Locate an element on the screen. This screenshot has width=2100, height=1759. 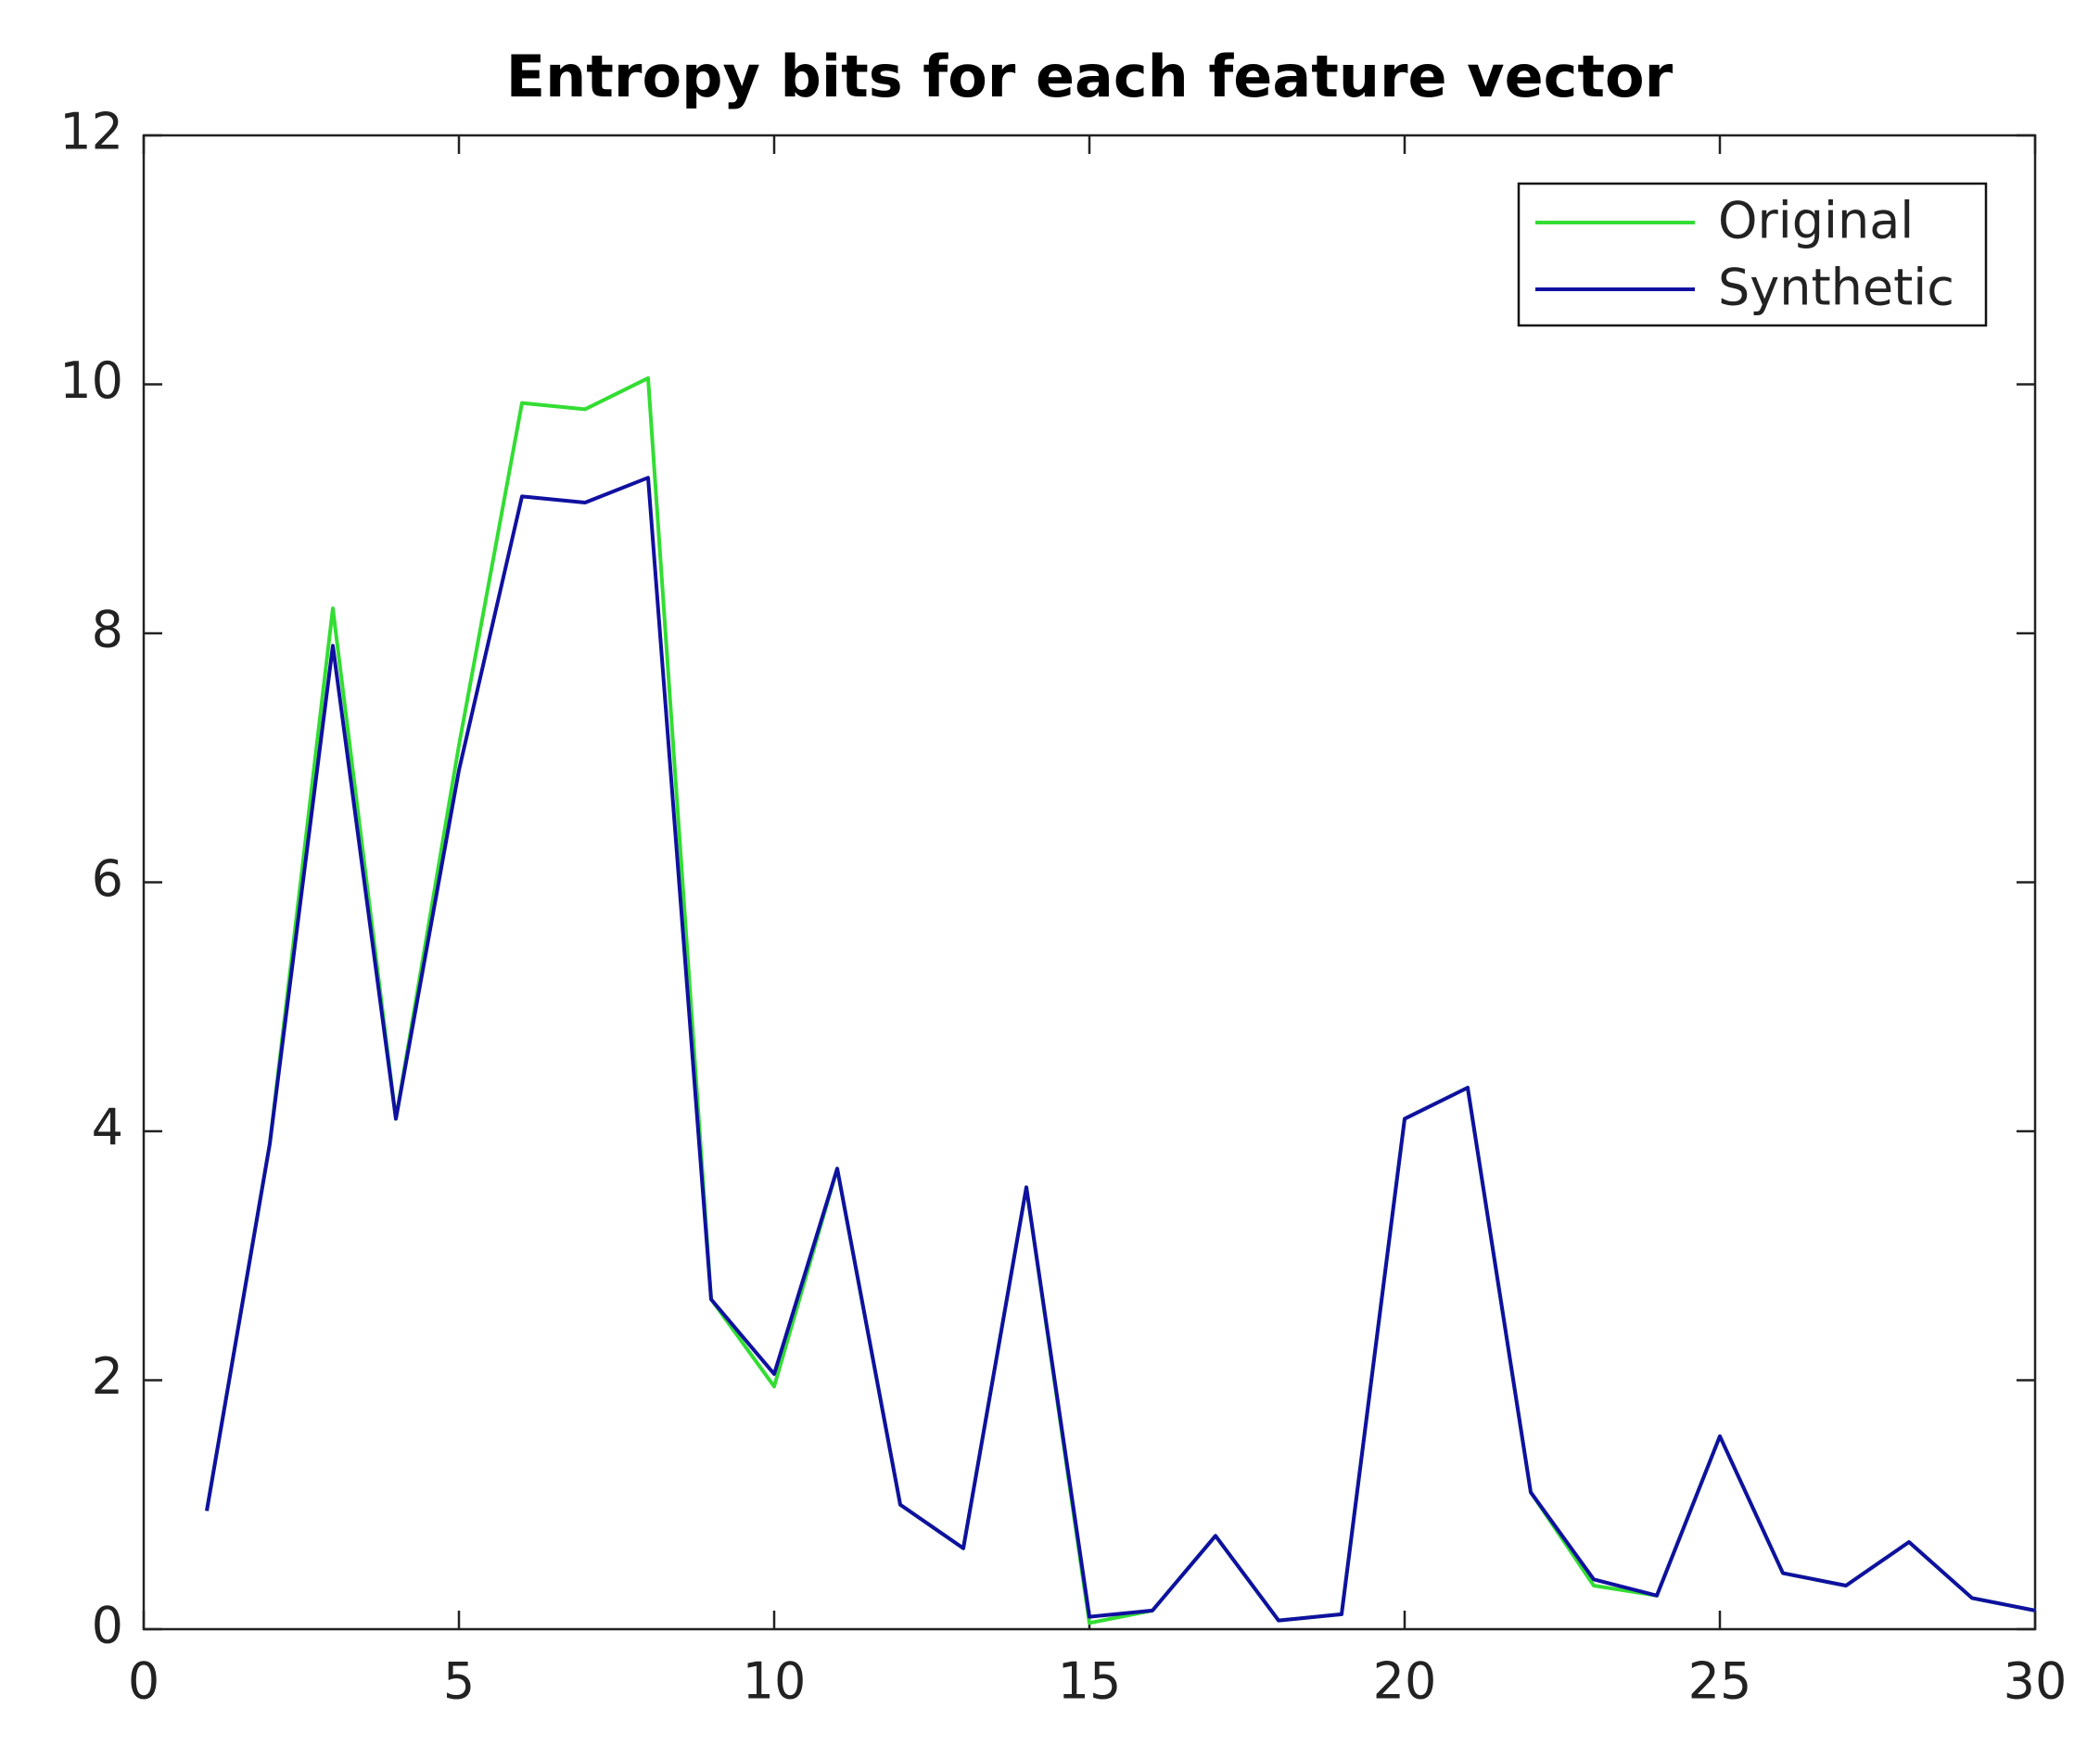
y-tick-label: 2 is located at coordinates (107, 1376).